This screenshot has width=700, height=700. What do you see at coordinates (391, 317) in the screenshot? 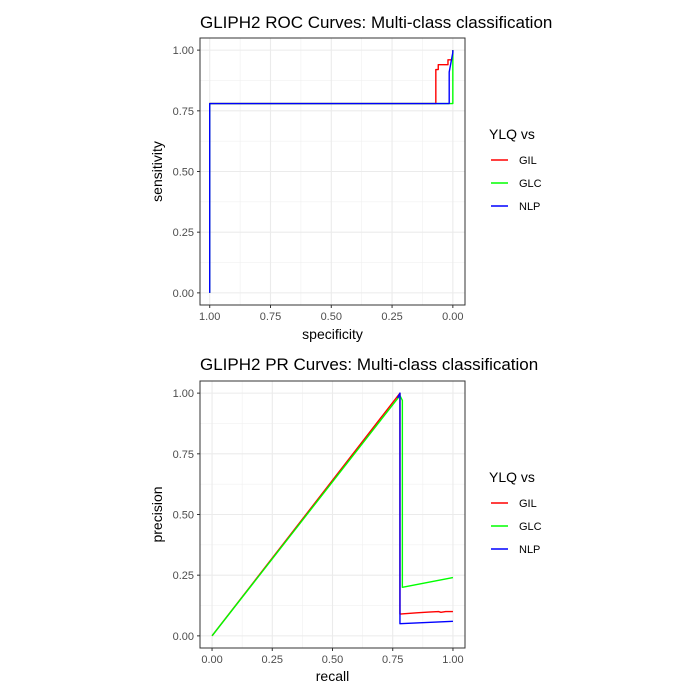
I see `roc-x-tick-label: 0.25` at bounding box center [391, 317].